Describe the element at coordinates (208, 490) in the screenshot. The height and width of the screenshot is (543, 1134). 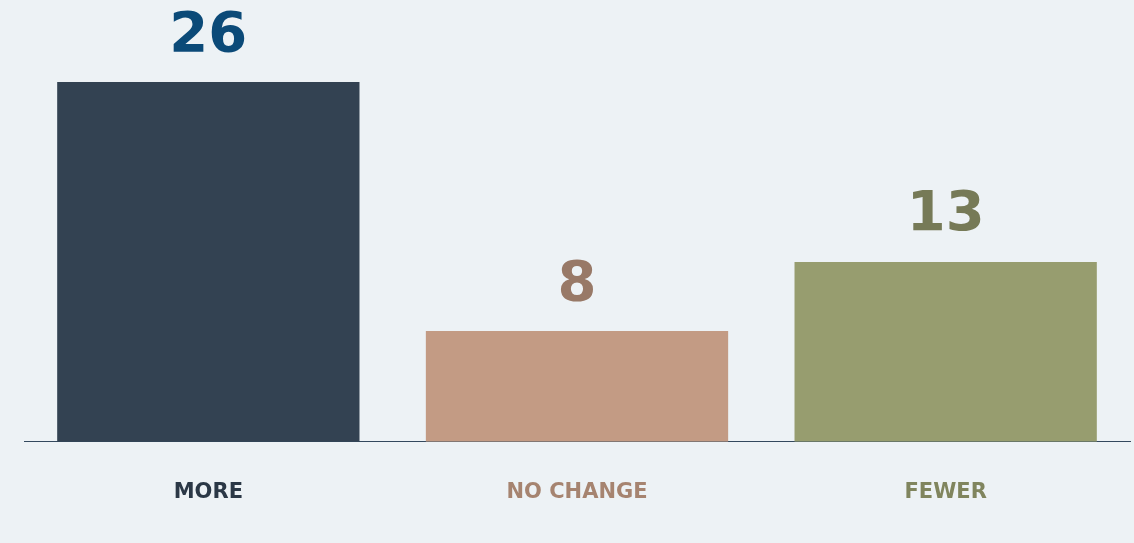
I see `x-tick-label: MORE` at that location.